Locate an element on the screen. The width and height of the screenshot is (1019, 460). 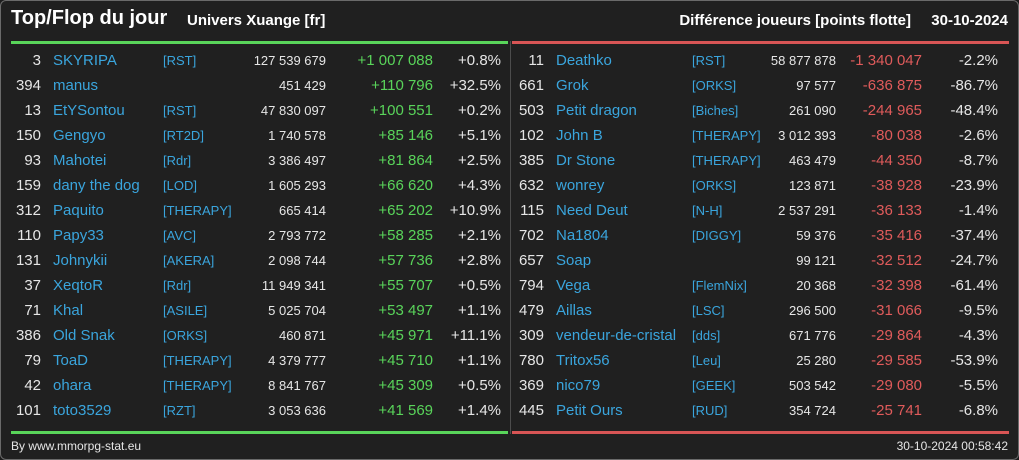
alliance-tag-link: [LSC] is located at coordinates (708, 310).